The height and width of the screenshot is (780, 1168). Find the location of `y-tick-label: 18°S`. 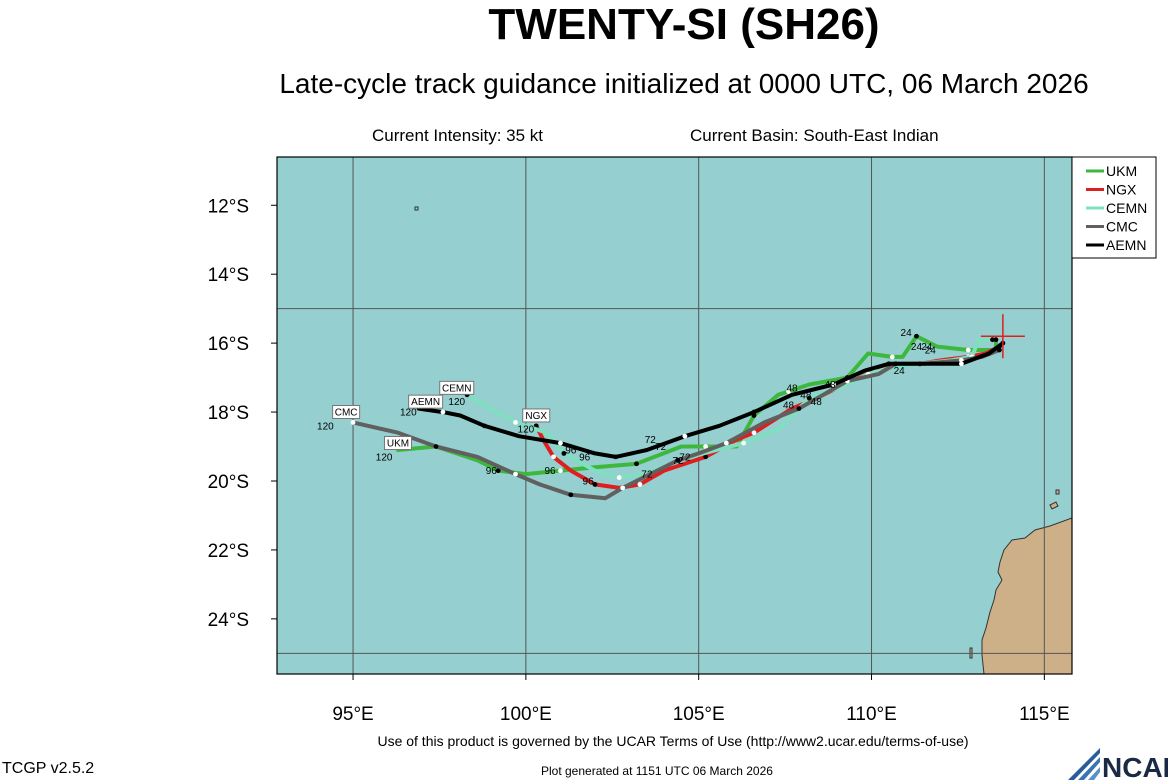

y-tick-label: 18°S is located at coordinates (228, 413).